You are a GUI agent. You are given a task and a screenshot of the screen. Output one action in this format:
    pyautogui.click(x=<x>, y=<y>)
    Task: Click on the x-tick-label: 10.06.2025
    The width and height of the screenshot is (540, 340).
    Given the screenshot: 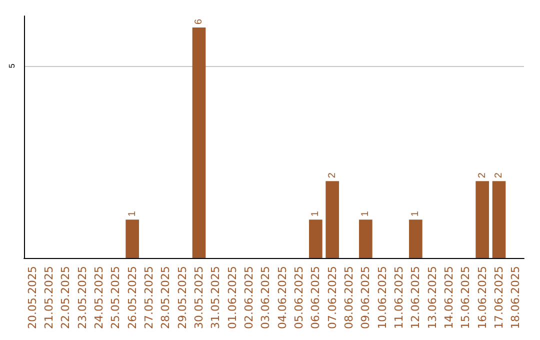 What is the action you would take?
    pyautogui.click(x=382, y=298)
    